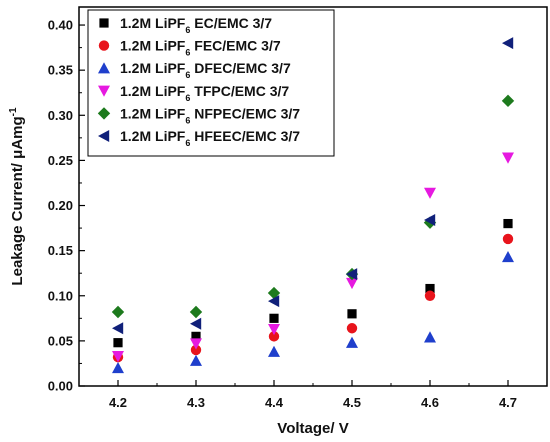 The image size is (550, 442). Describe the element at coordinates (196, 402) in the screenshot. I see `x-tick-label: 4.3` at that location.